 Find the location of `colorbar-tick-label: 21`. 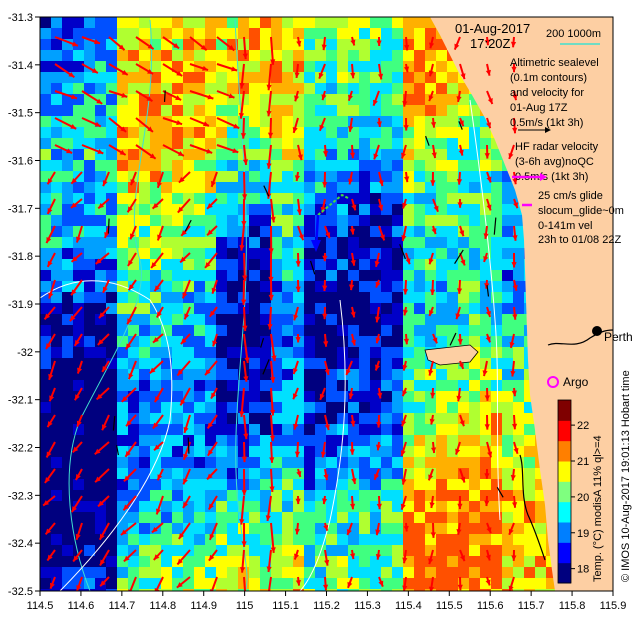

colorbar-tick-label: 21 is located at coordinates (583, 462).